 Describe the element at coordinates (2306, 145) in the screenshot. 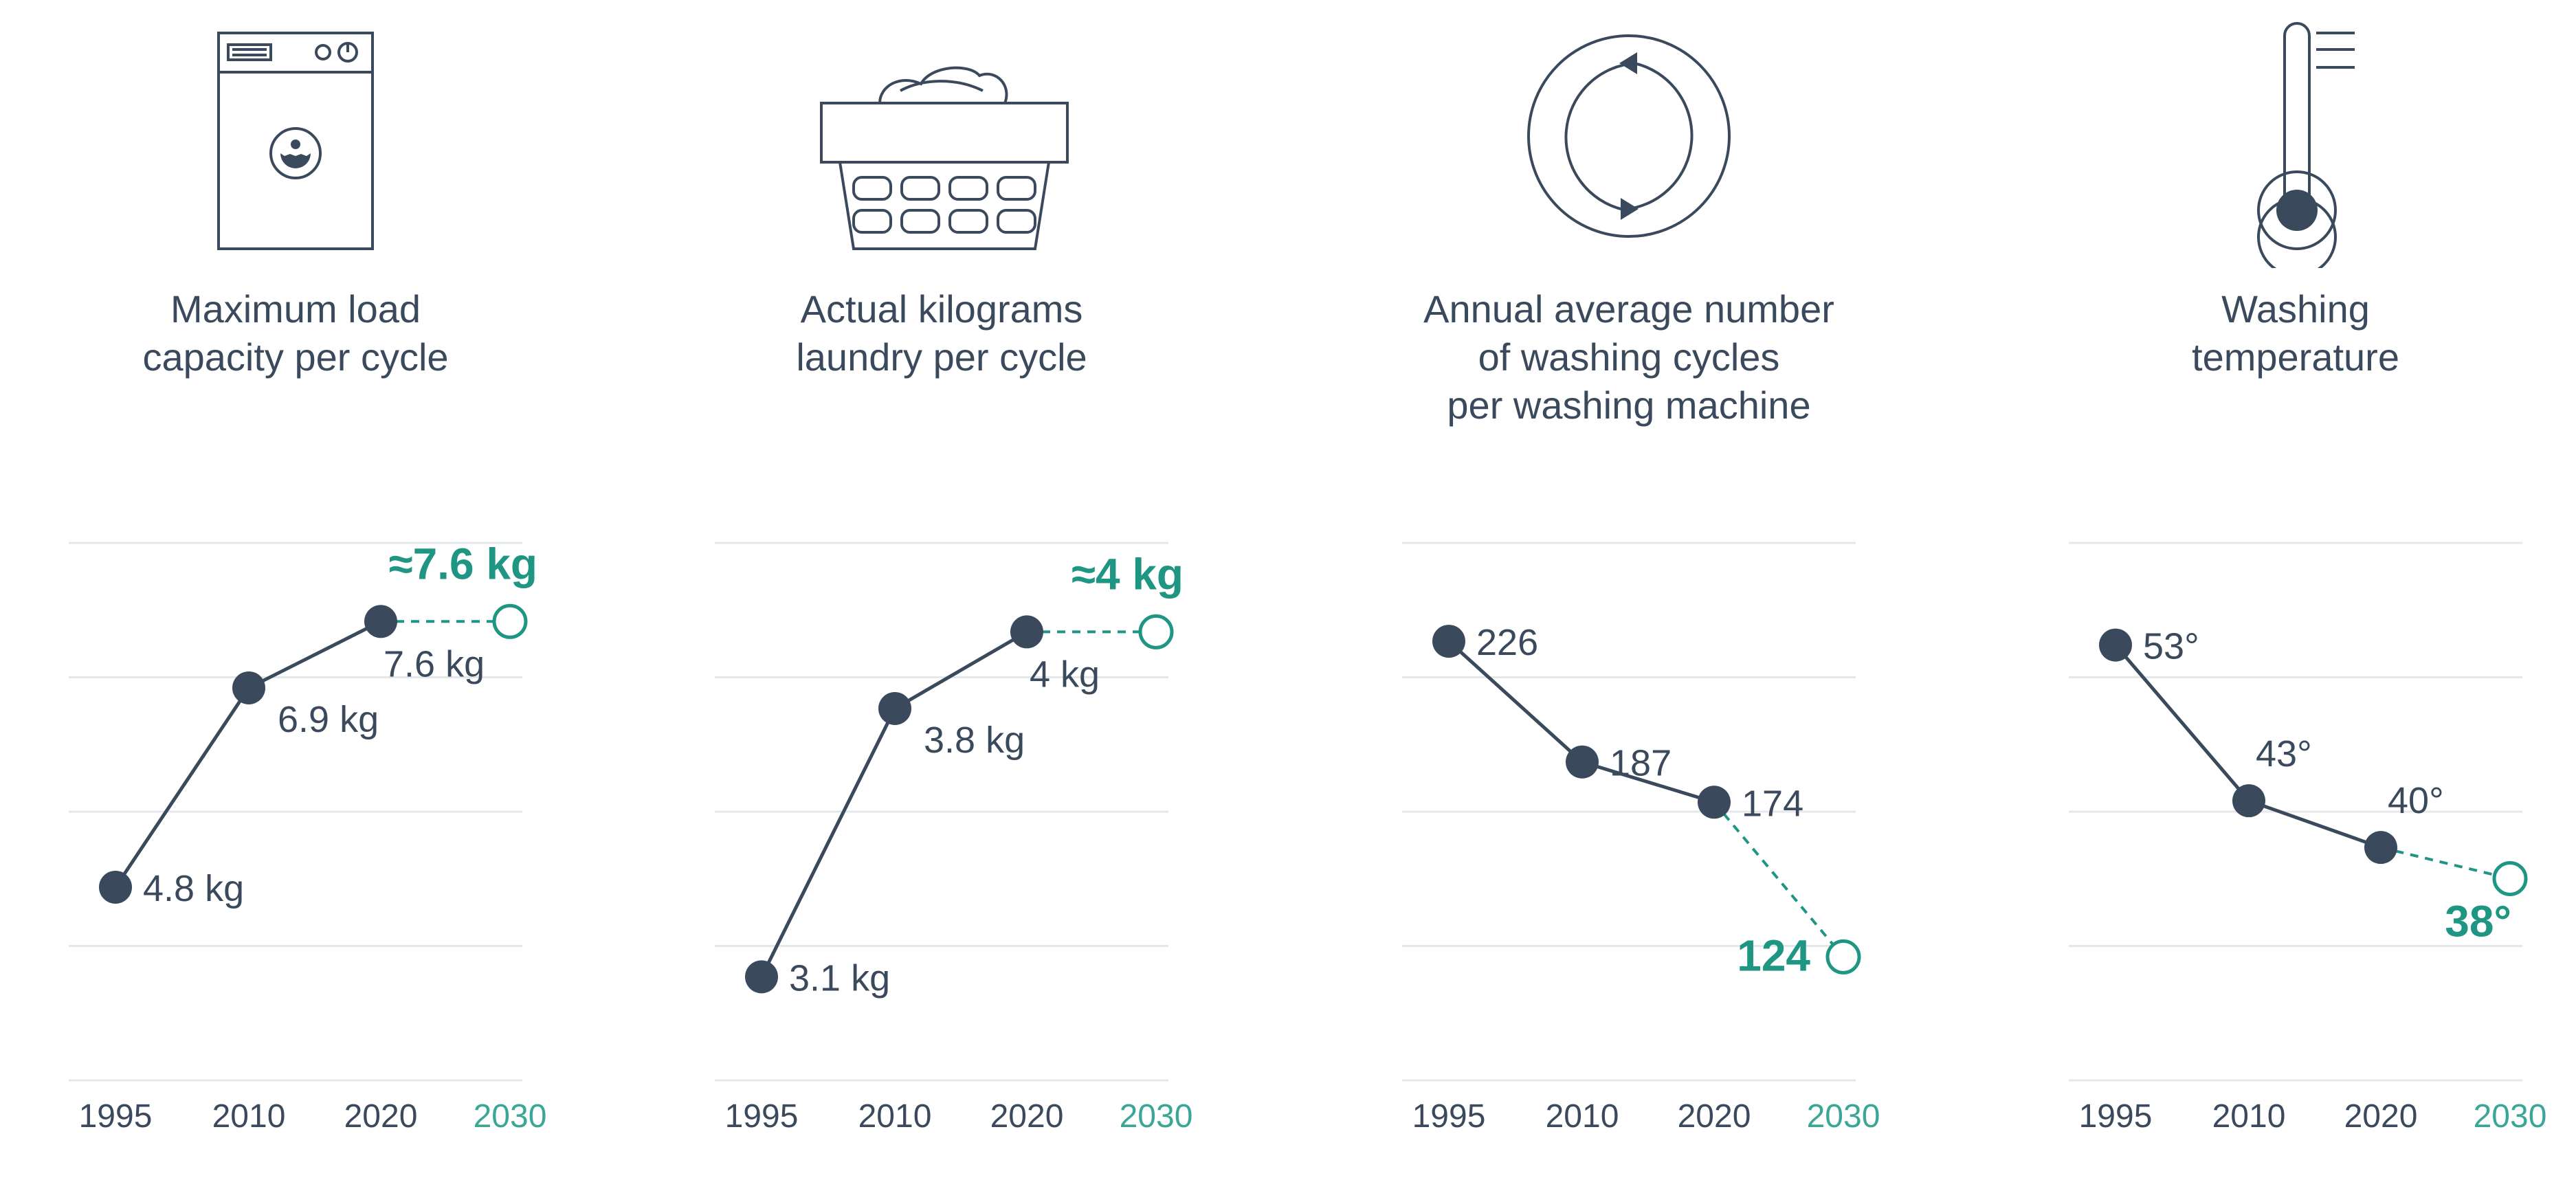

I see `thermometer-icon` at that location.